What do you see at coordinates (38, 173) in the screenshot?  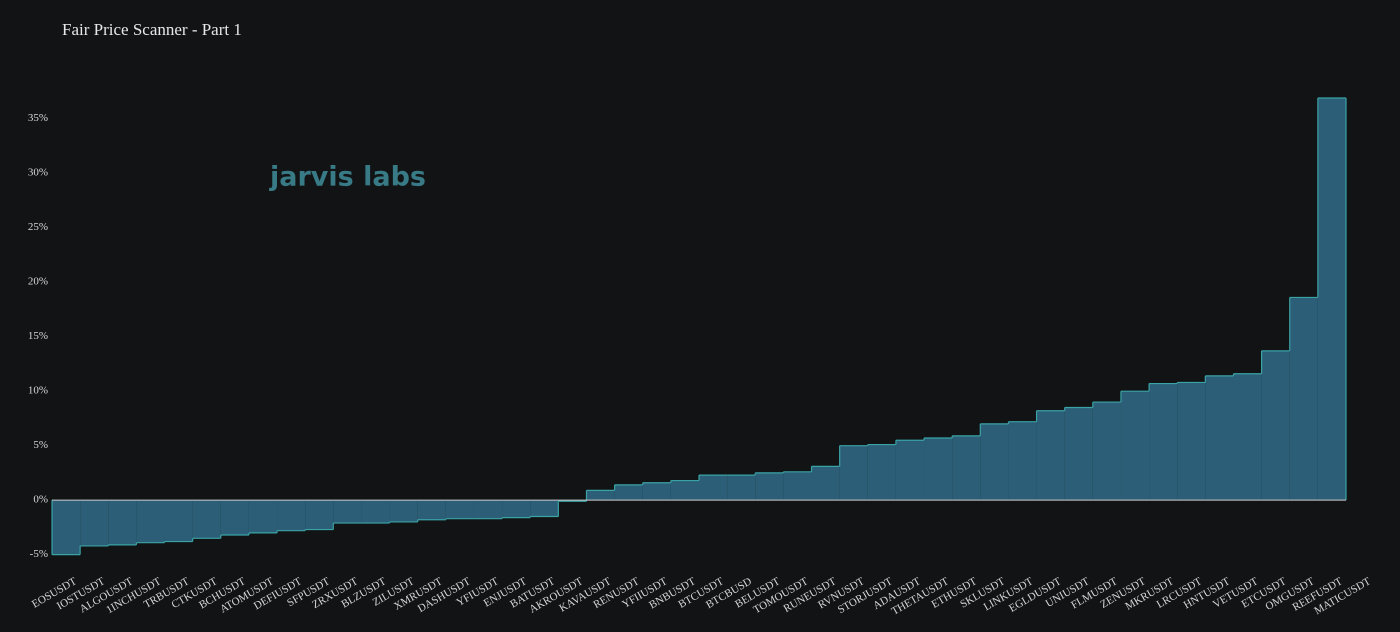 I see `y-tick-label: 30%` at bounding box center [38, 173].